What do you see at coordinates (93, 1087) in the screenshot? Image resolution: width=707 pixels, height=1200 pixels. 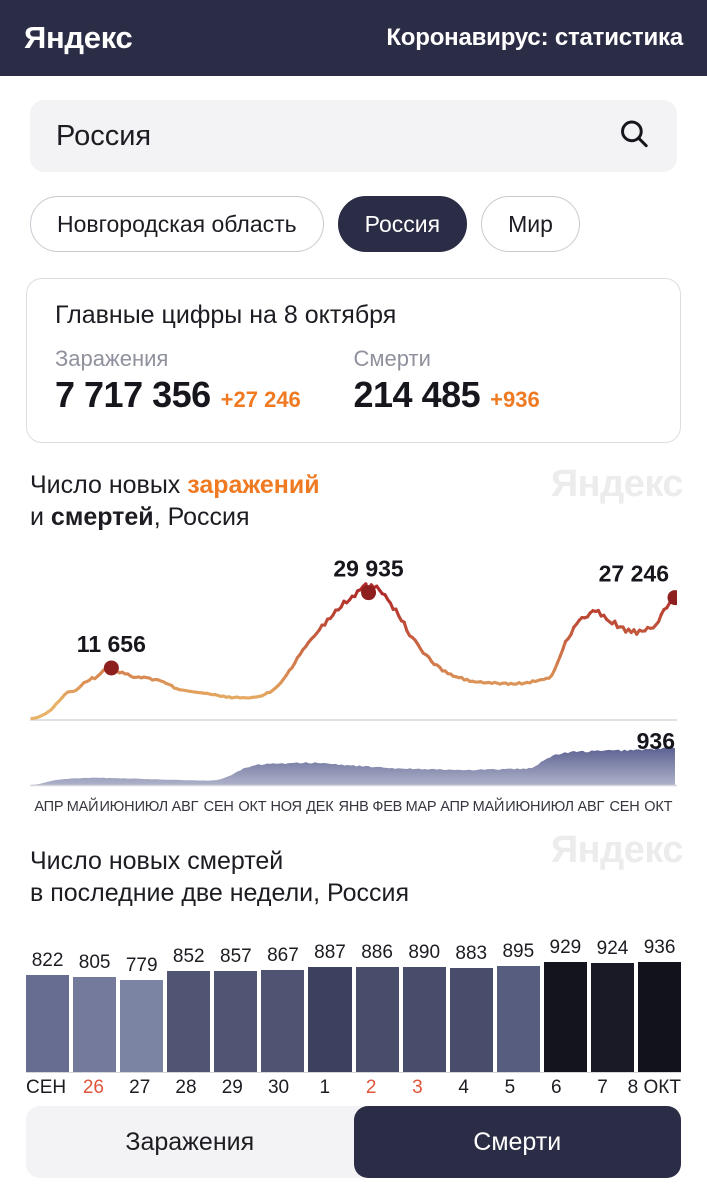 I see `bar-date-label: 26` at bounding box center [93, 1087].